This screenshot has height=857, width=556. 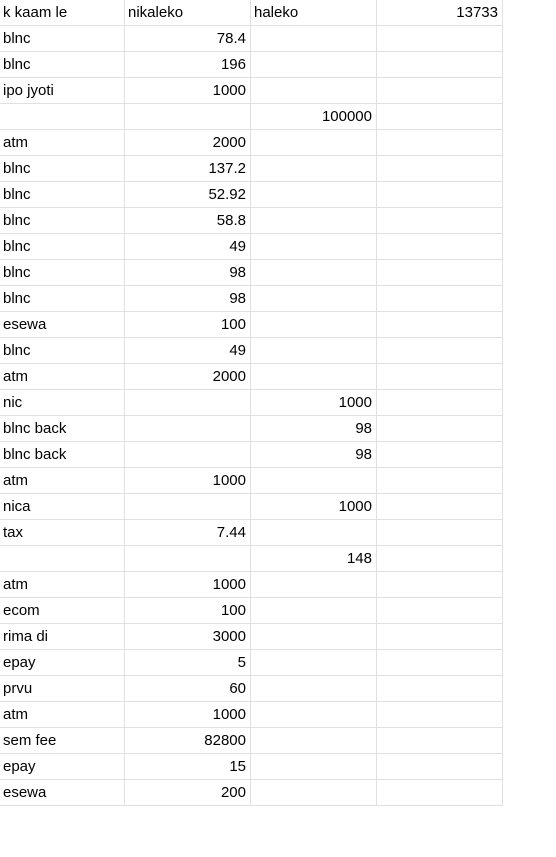 What do you see at coordinates (62, 610) in the screenshot?
I see `cell-item: ecom` at bounding box center [62, 610].